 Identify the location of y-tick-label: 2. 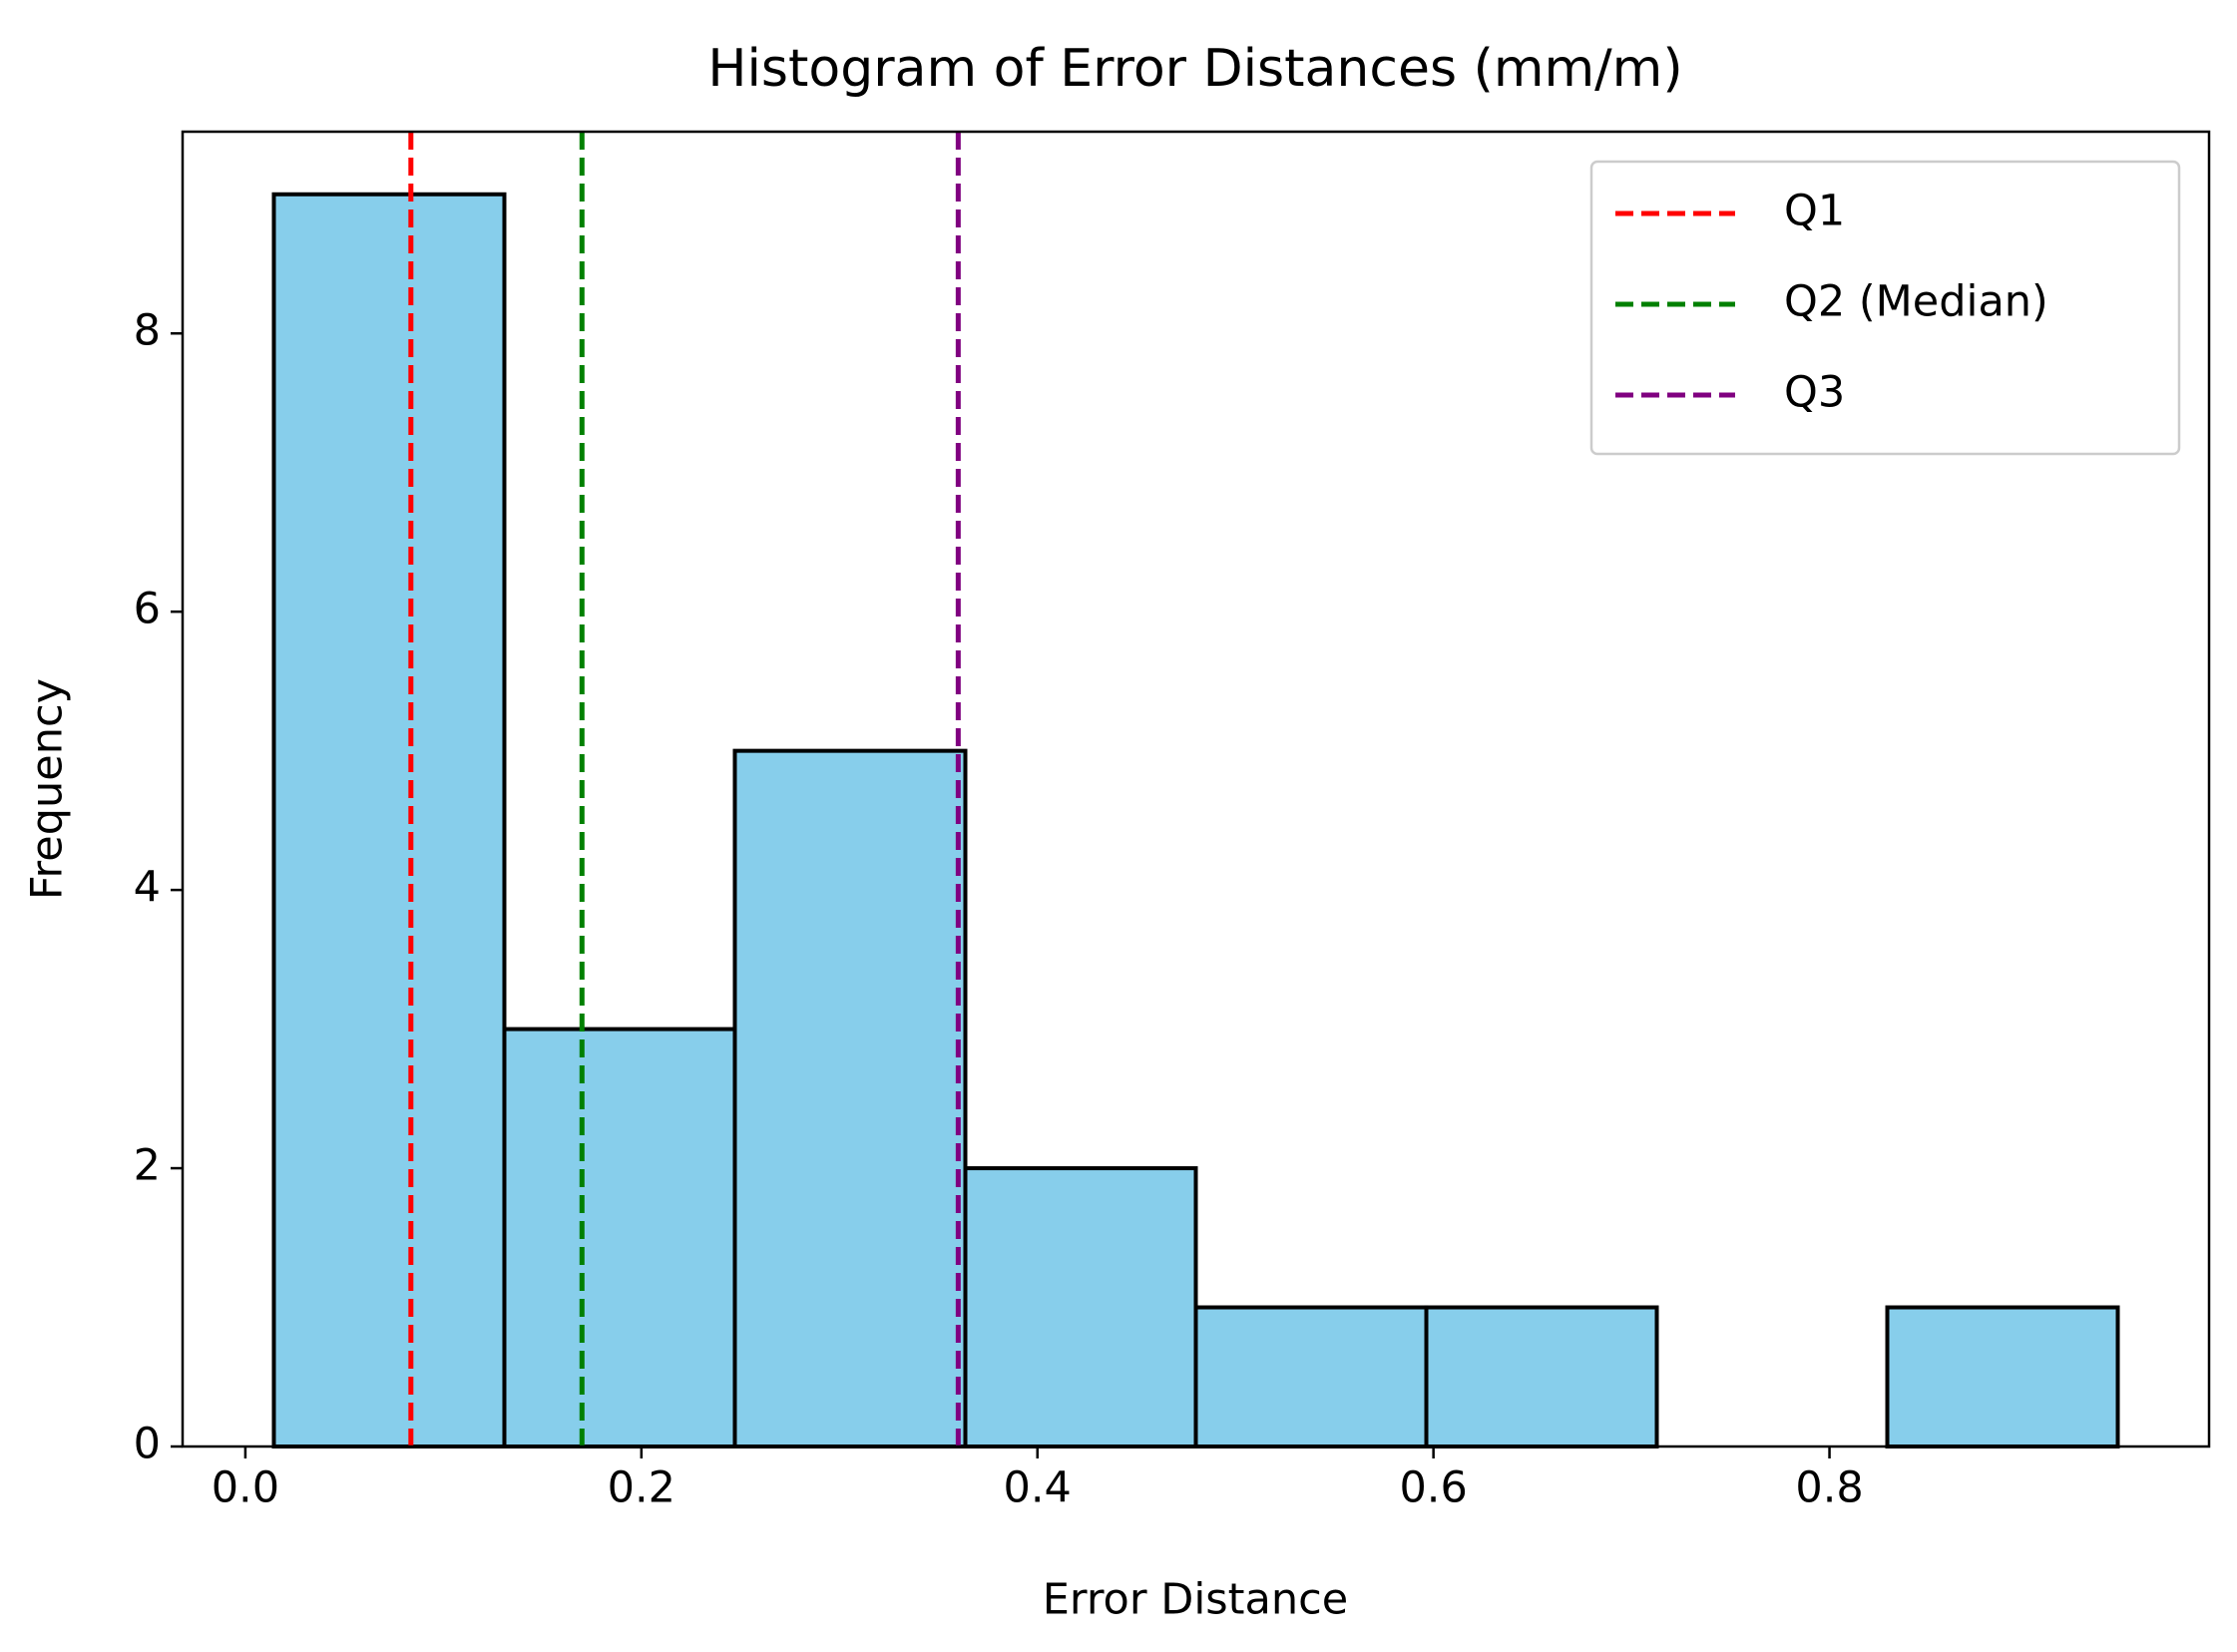
(147, 1166).